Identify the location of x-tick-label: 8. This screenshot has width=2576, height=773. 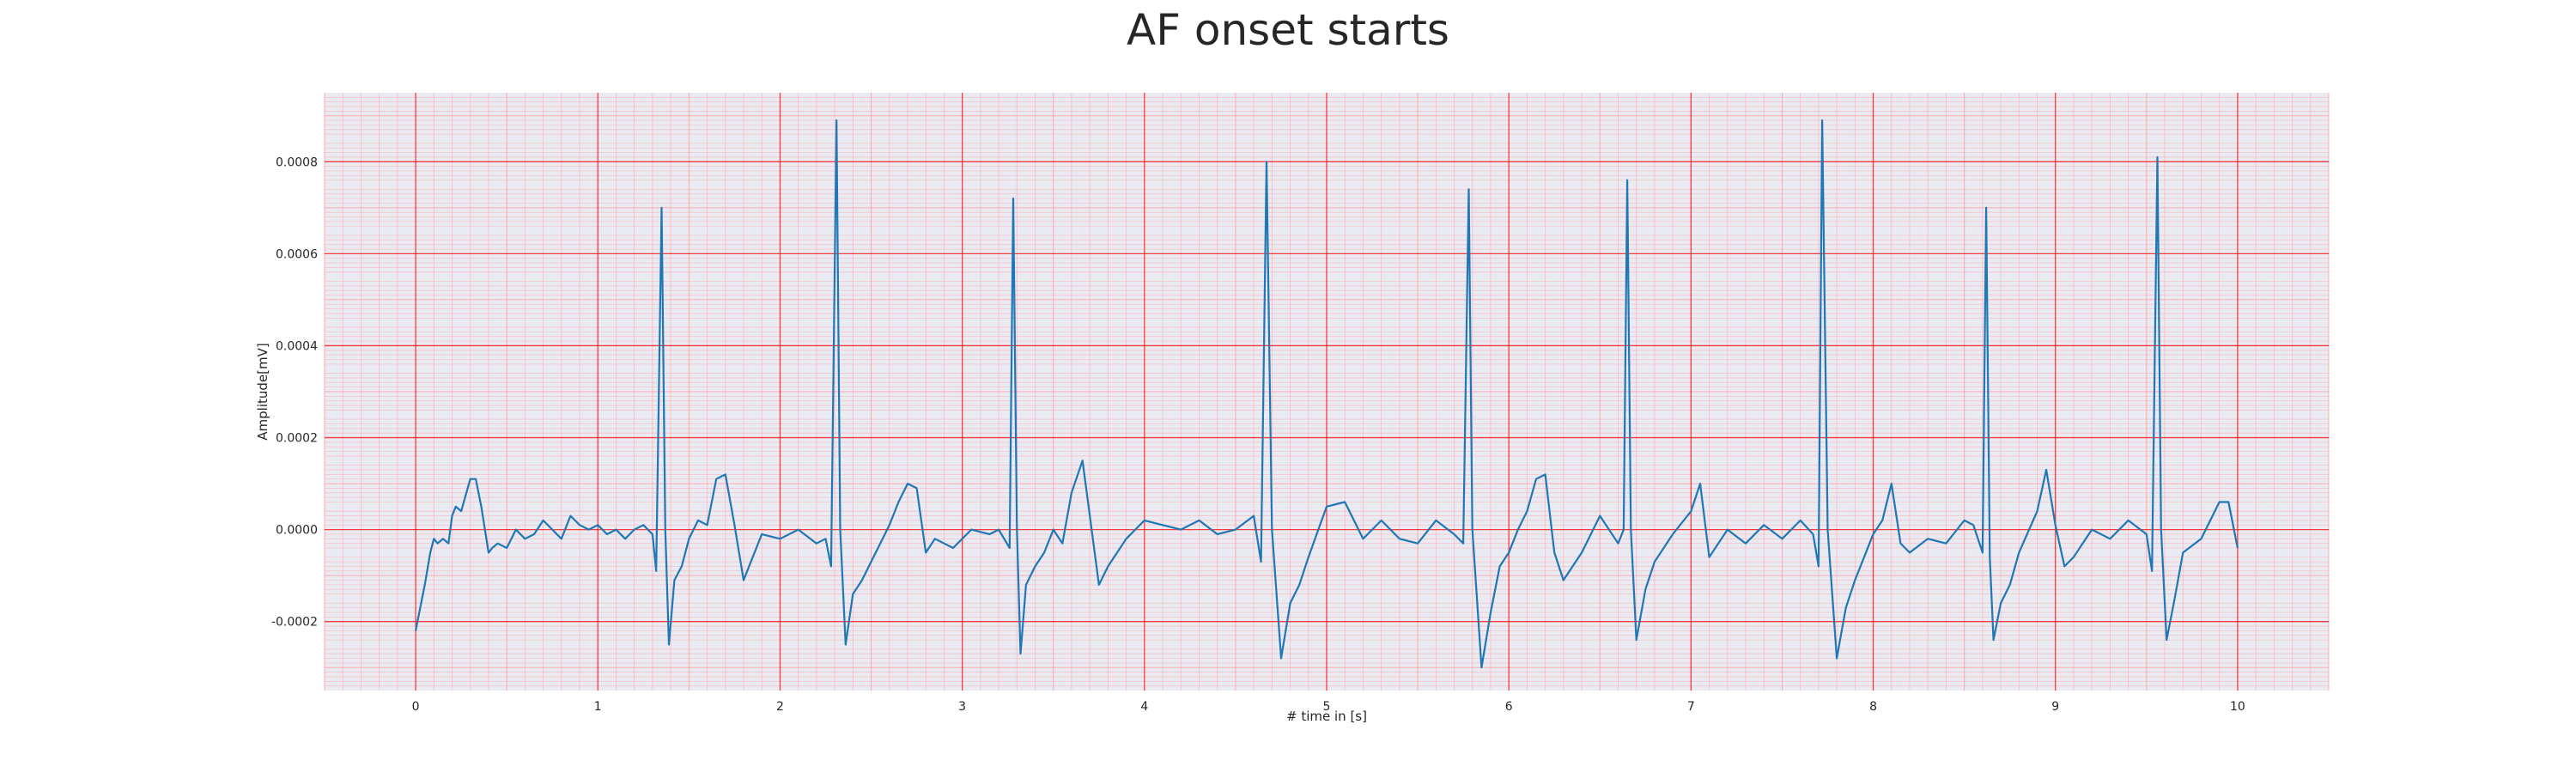
(1873, 707).